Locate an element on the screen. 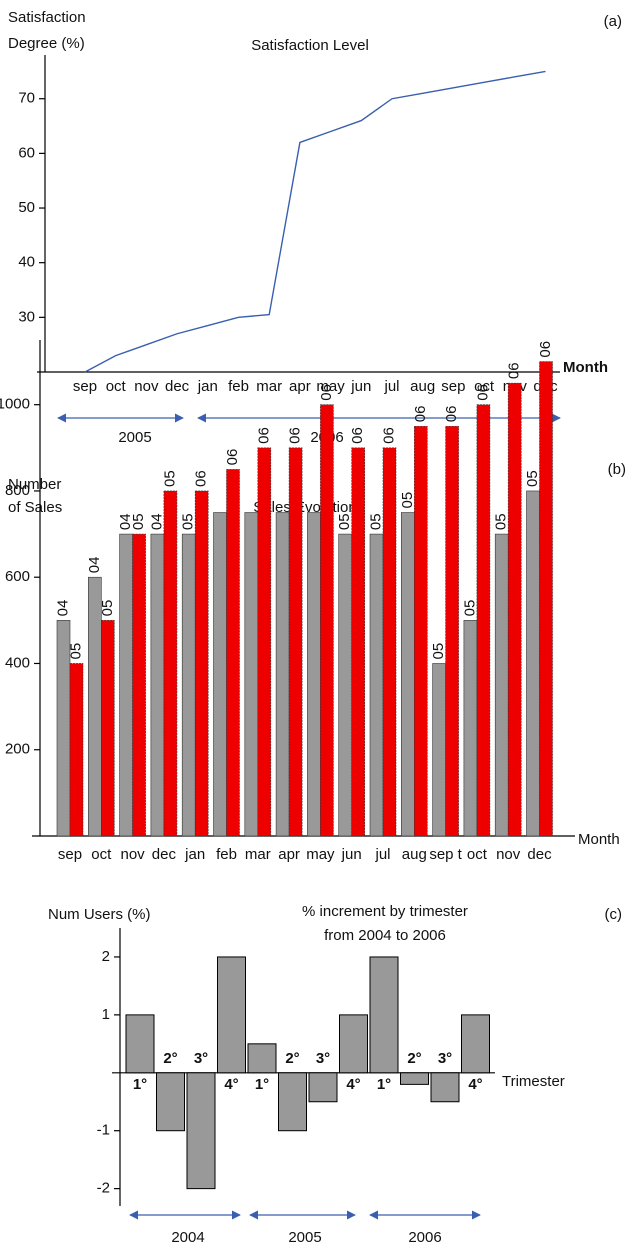  bar-label: 04 is located at coordinates (156, 521).